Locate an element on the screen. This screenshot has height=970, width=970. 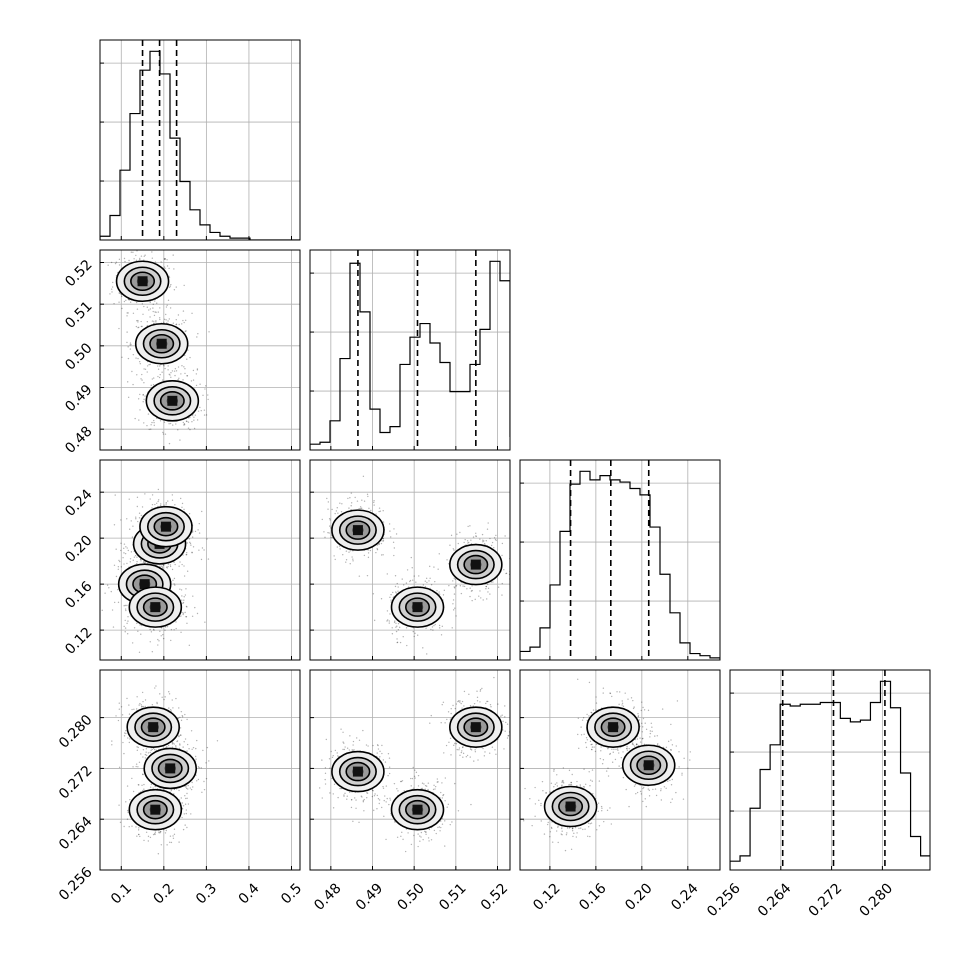
density-peak is located at coordinates (357, 530).